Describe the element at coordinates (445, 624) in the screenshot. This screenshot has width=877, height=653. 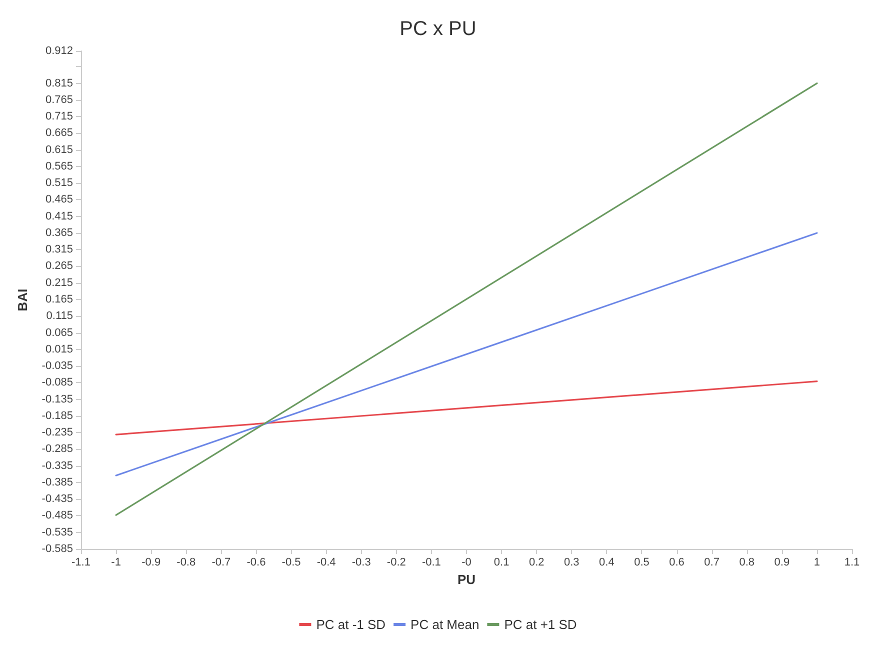
I see `legend-label: PC at Mean` at that location.